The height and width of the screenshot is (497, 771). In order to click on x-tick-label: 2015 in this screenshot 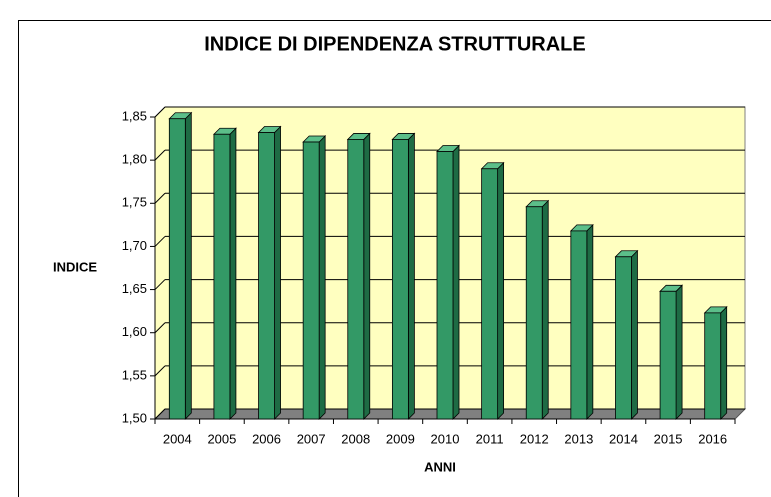, I will do `click(668, 438)`.